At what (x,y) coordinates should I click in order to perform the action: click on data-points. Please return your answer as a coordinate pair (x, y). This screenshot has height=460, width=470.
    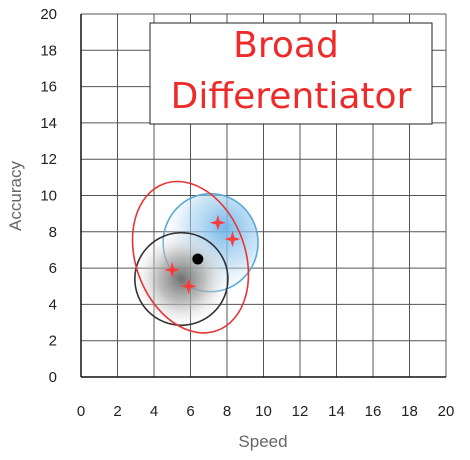
    Looking at the image, I should click on (202, 254).